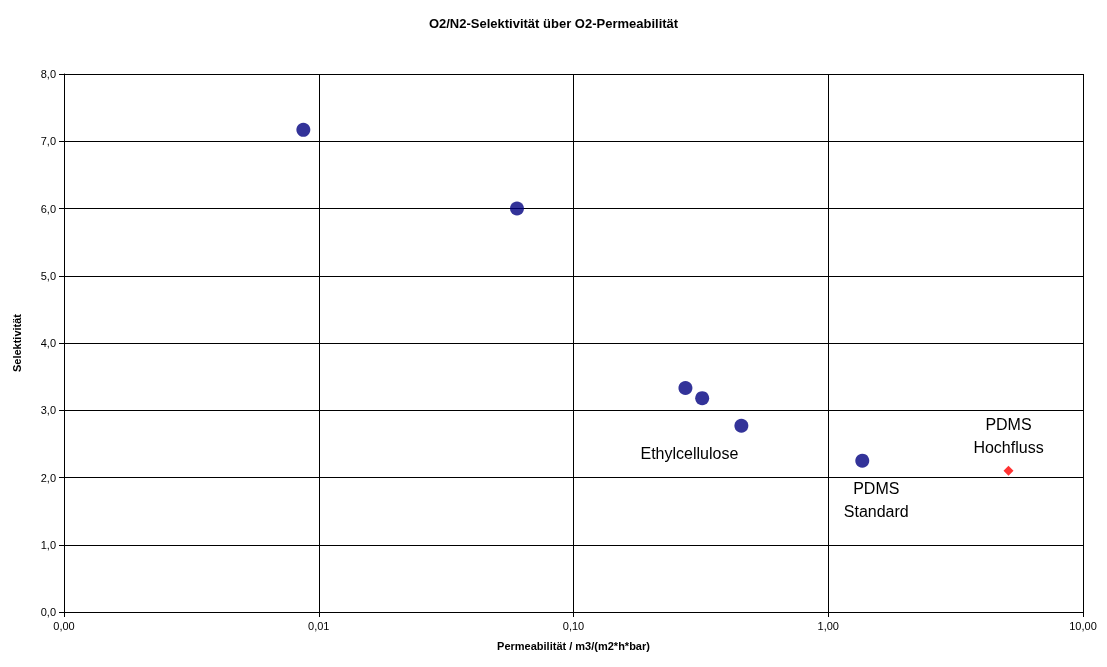 Image resolution: width=1107 pixels, height=667 pixels. Describe the element at coordinates (48, 544) in the screenshot. I see `y-tick-label: 1,0` at that location.